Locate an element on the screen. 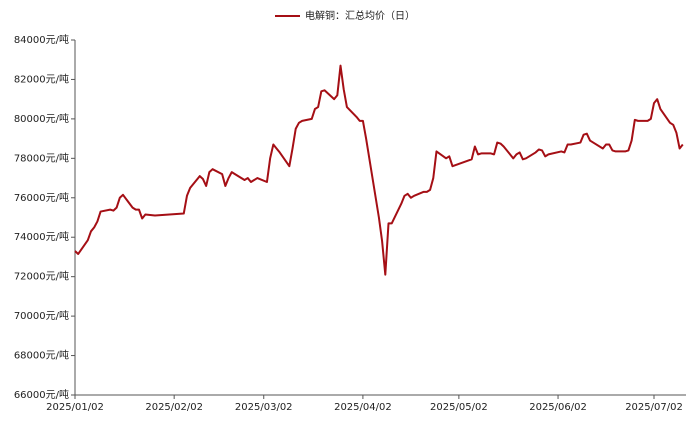  y-tick-label: 84000元/吨 is located at coordinates (41, 39).